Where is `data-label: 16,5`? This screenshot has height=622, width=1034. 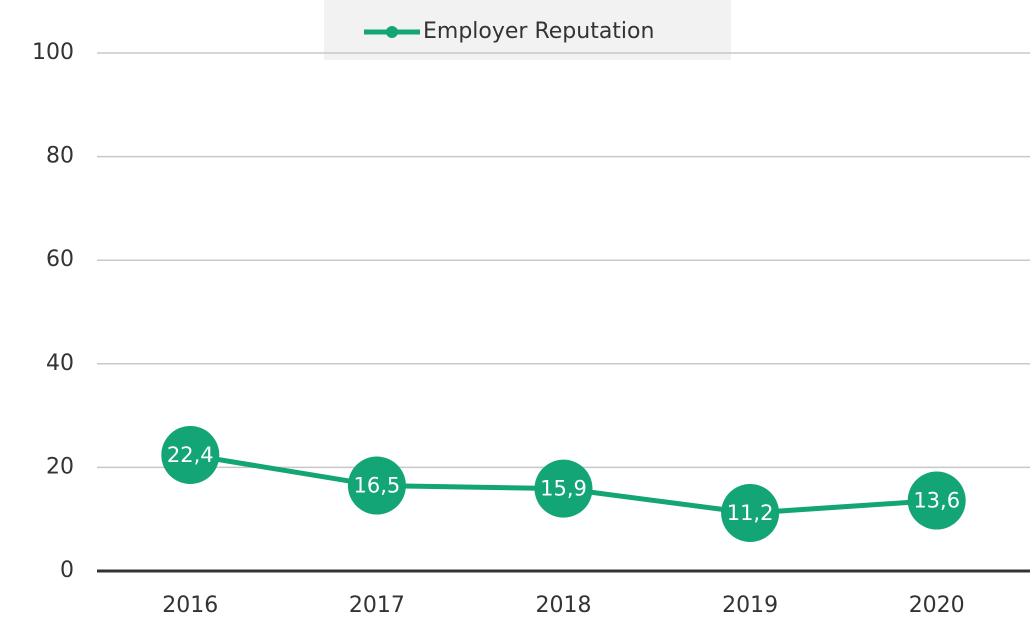 data-label: 16,5 is located at coordinates (377, 486).